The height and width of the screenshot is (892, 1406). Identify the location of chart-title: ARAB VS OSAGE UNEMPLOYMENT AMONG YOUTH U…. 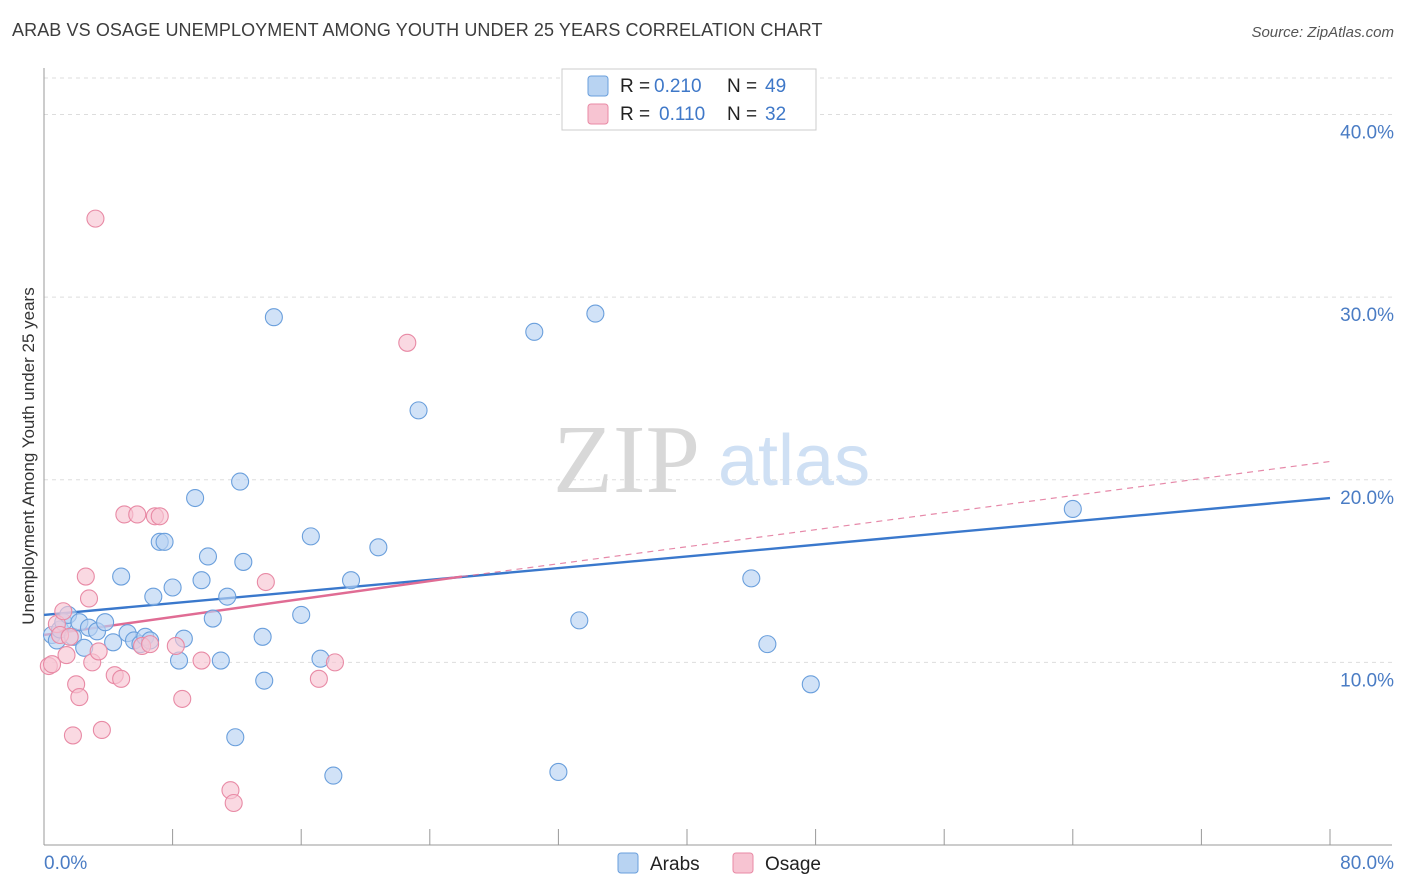
(417, 30).